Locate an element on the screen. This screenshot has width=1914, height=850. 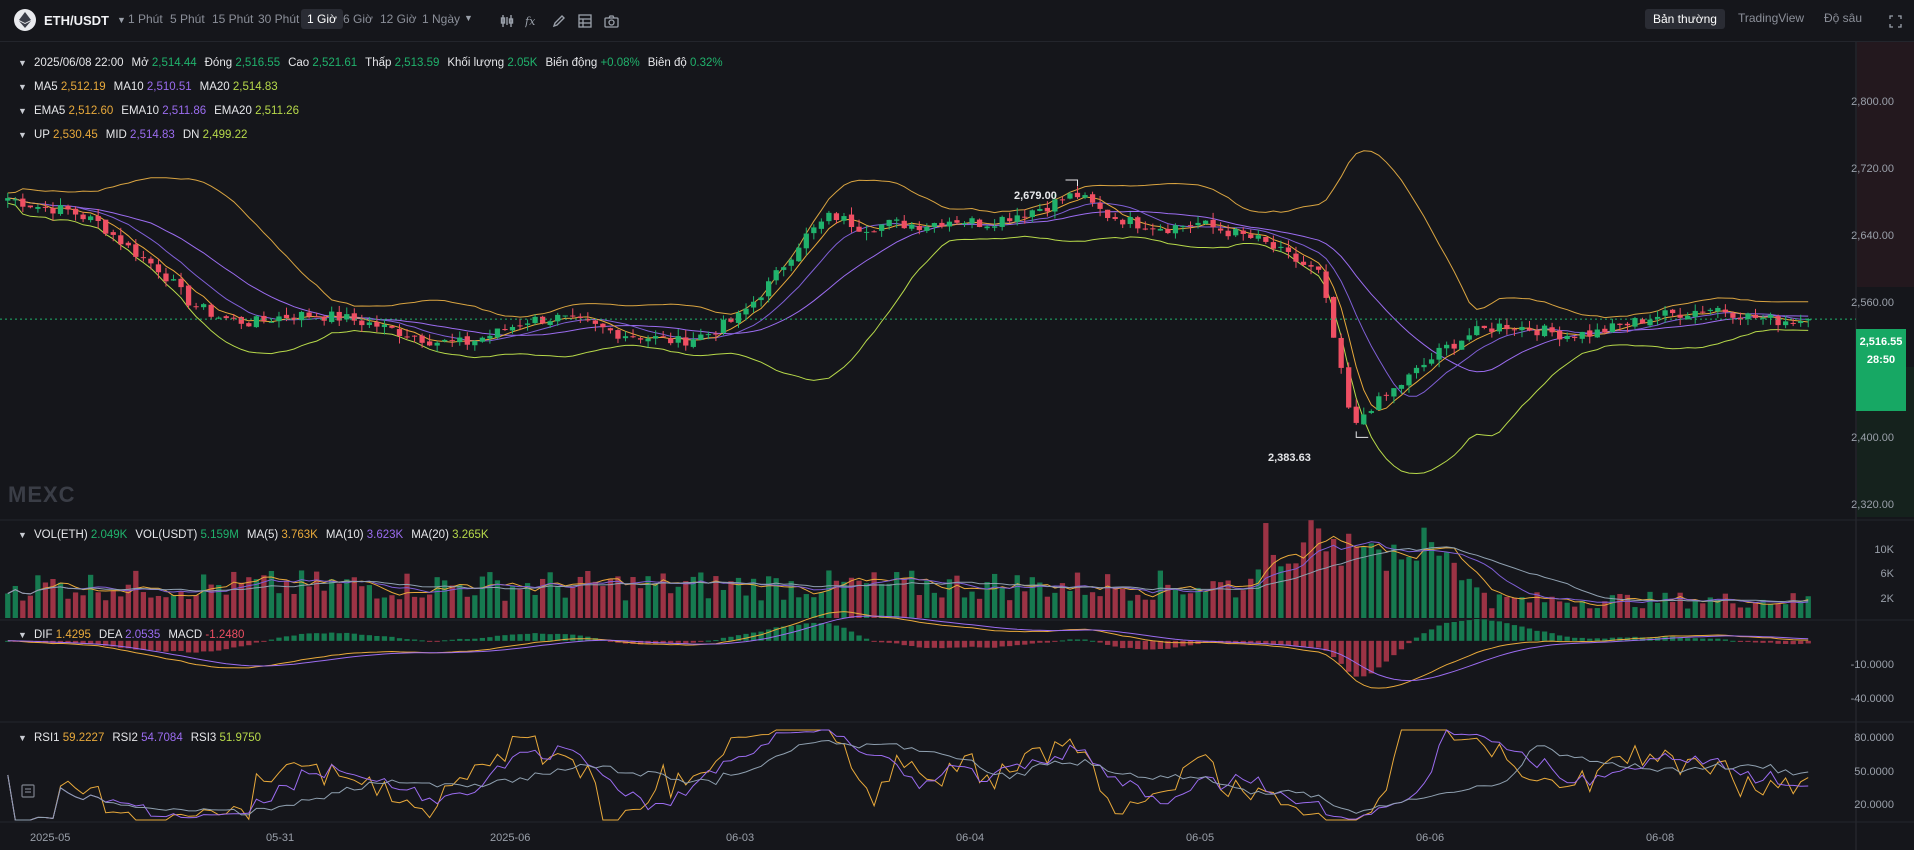
dea-value: 2.0535 is located at coordinates (143, 635).